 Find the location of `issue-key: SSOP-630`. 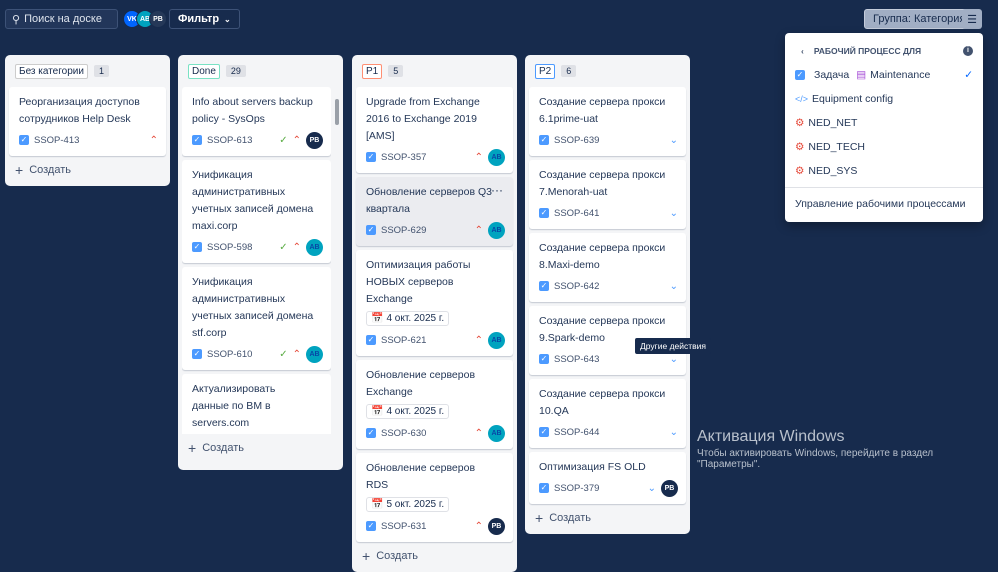

issue-key: SSOP-630 is located at coordinates (404, 433).